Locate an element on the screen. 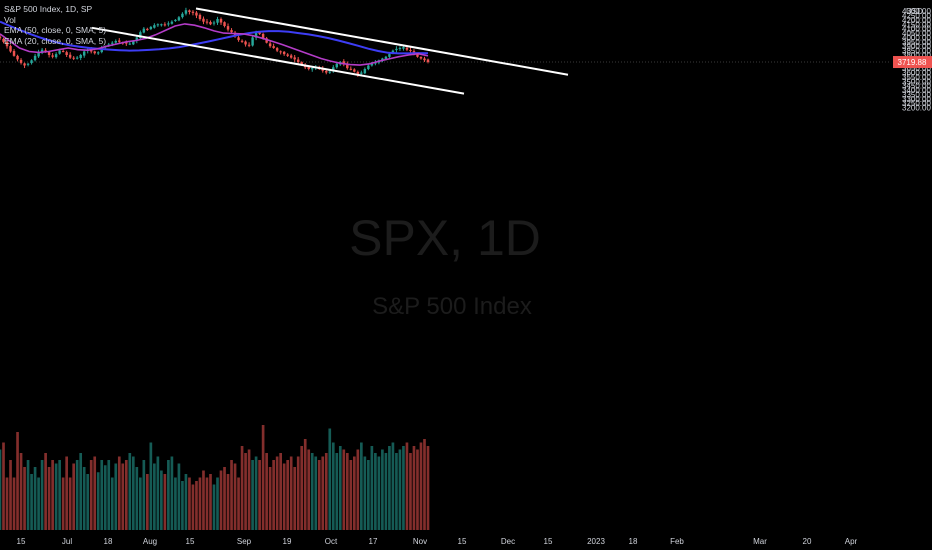  y-tick-label: 3300.00 is located at coordinates (916, 99).